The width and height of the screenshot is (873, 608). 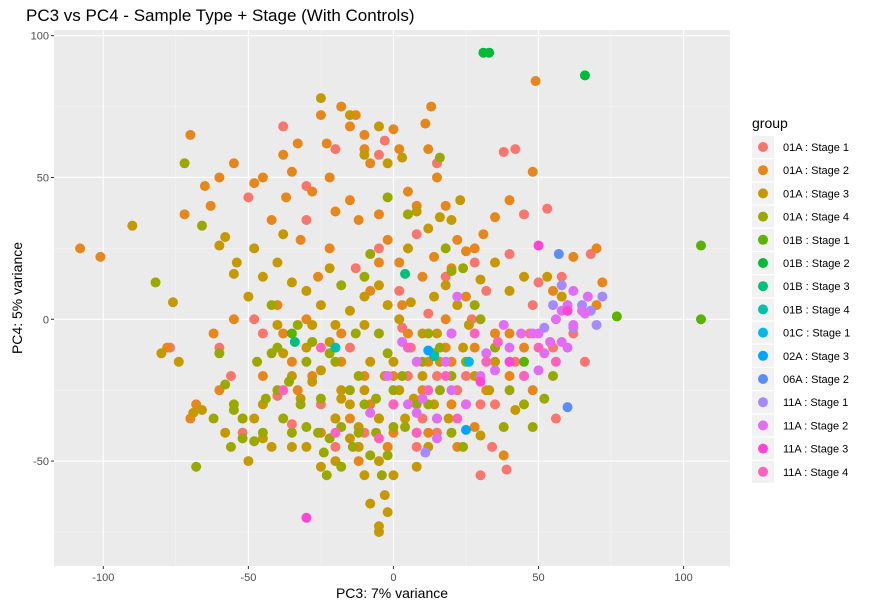 I want to click on legend-label: 01A : Stage 4, so click(x=816, y=218).